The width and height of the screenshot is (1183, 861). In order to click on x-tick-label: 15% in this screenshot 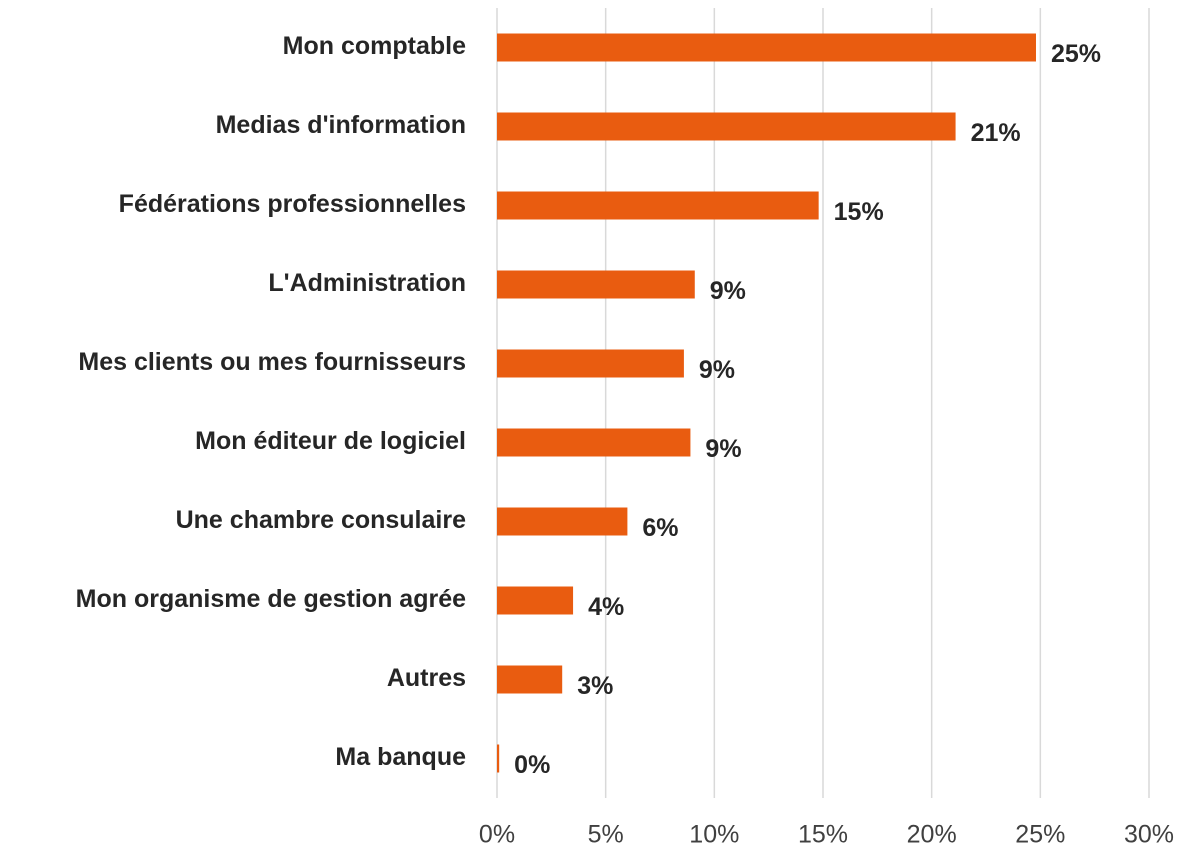, I will do `click(823, 835)`.